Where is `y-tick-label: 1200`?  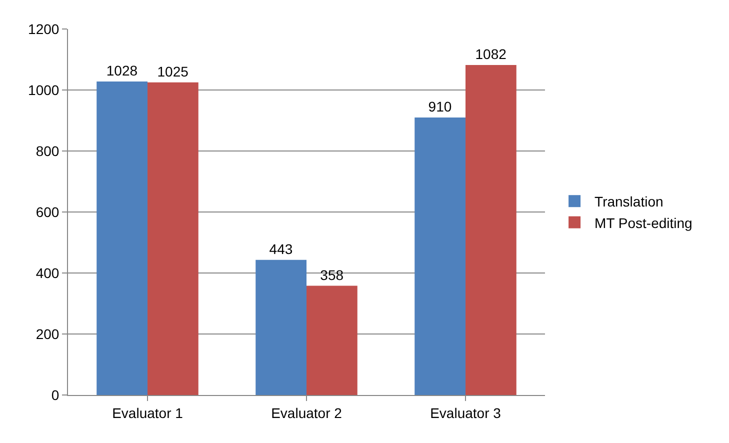
y-tick-label: 1200 is located at coordinates (44, 28).